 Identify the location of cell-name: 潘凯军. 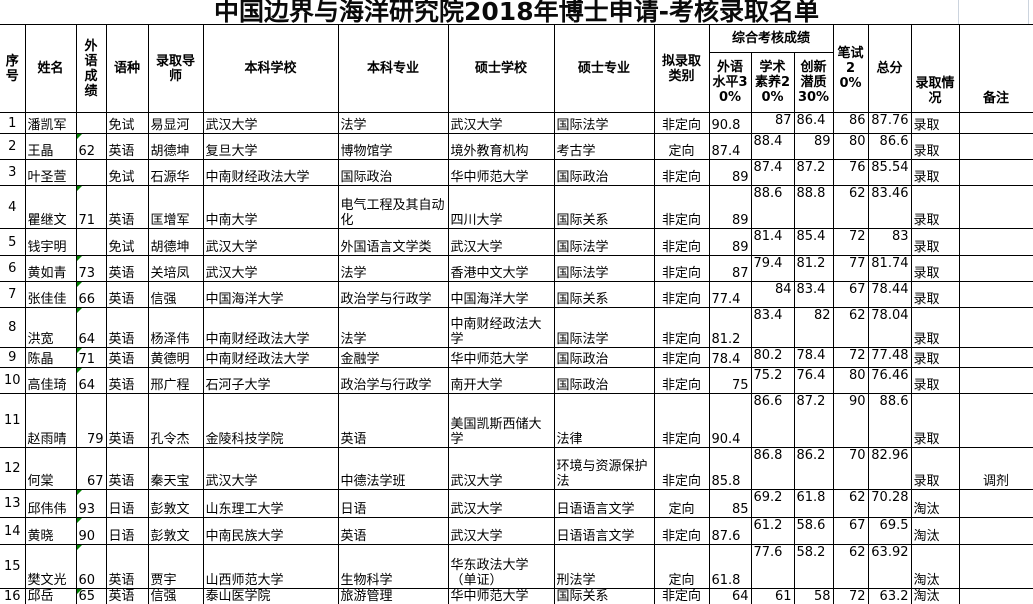
(50, 123).